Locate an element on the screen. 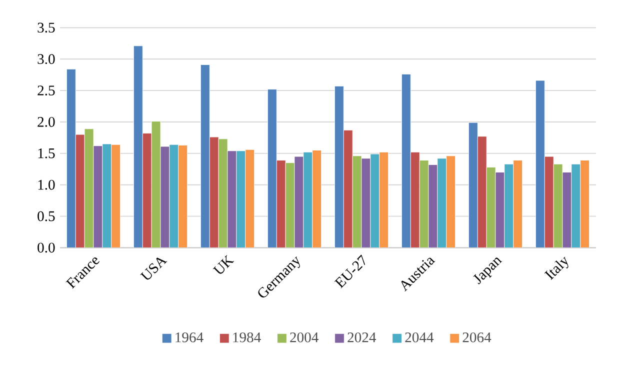  y-tick-label: 2.5 is located at coordinates (46, 91).